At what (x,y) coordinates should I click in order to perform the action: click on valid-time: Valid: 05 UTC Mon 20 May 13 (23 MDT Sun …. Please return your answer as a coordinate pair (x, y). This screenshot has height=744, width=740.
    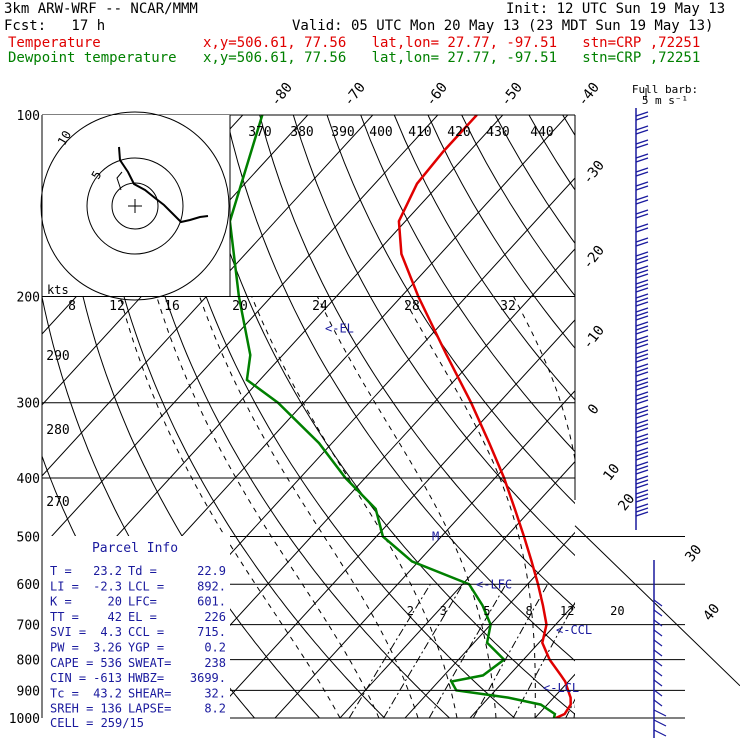
    Looking at the image, I should click on (503, 26).